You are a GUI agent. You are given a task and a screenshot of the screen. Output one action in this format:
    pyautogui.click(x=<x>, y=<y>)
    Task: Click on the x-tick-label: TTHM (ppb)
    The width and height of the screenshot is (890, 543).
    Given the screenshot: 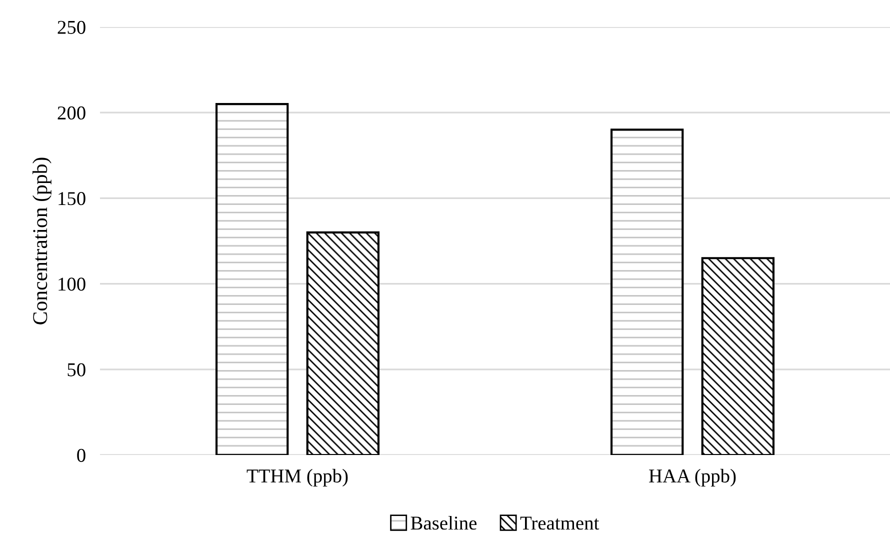 What is the action you would take?
    pyautogui.click(x=297, y=477)
    